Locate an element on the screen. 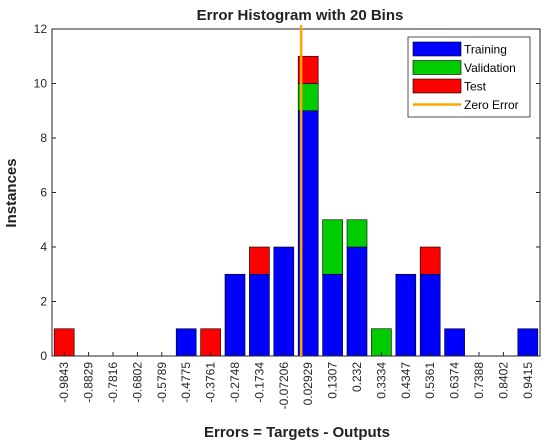 The image size is (550, 445). x-tick-label-17: 0.7388 is located at coordinates (479, 380).